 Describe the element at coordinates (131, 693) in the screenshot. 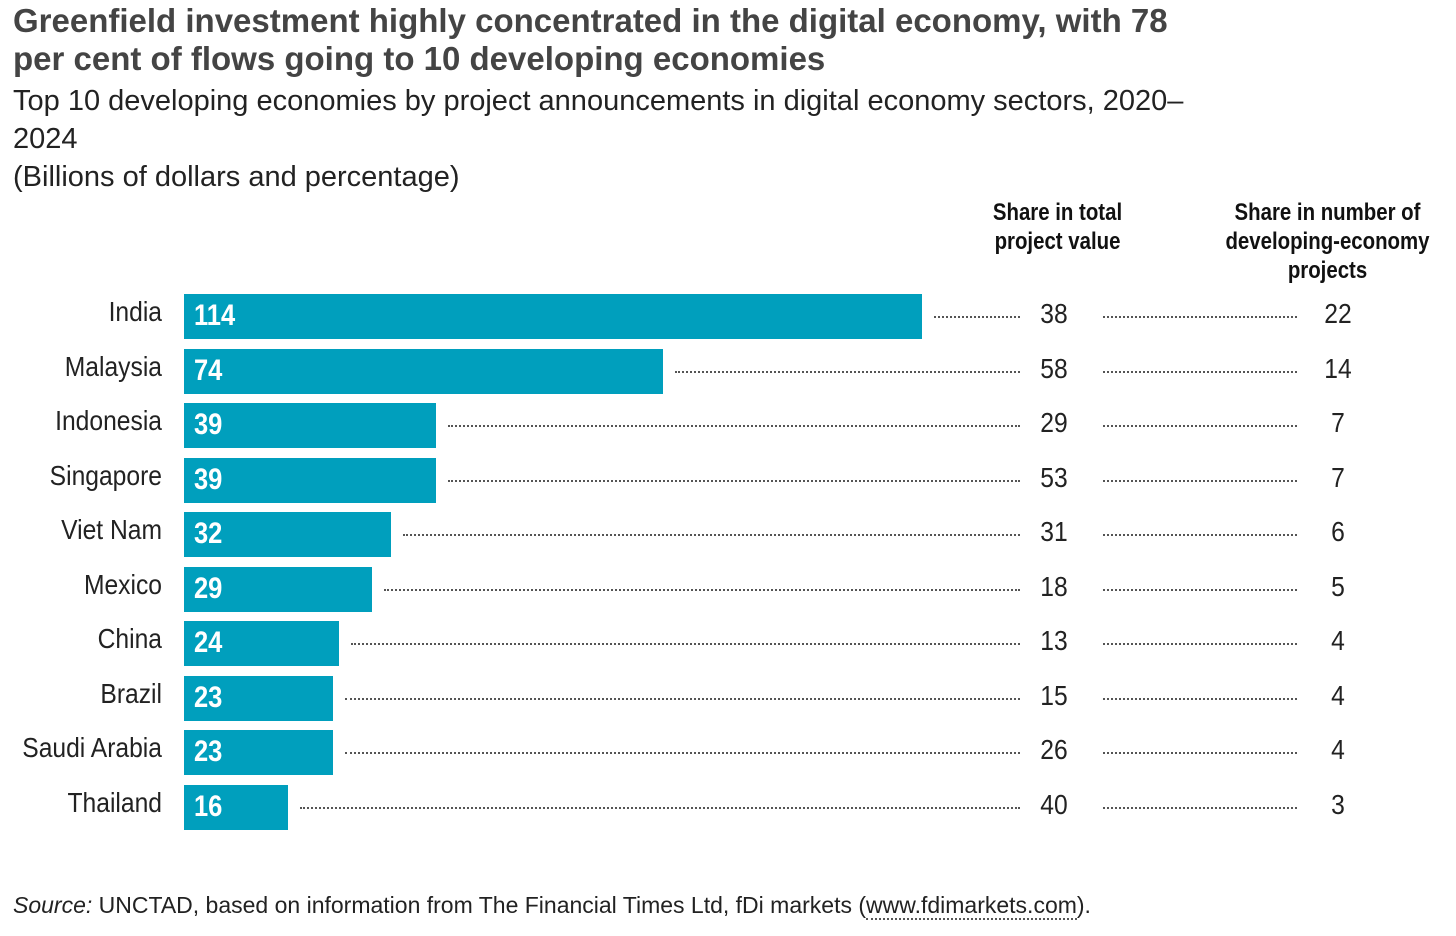

I see `category-label: Brazil` at that location.